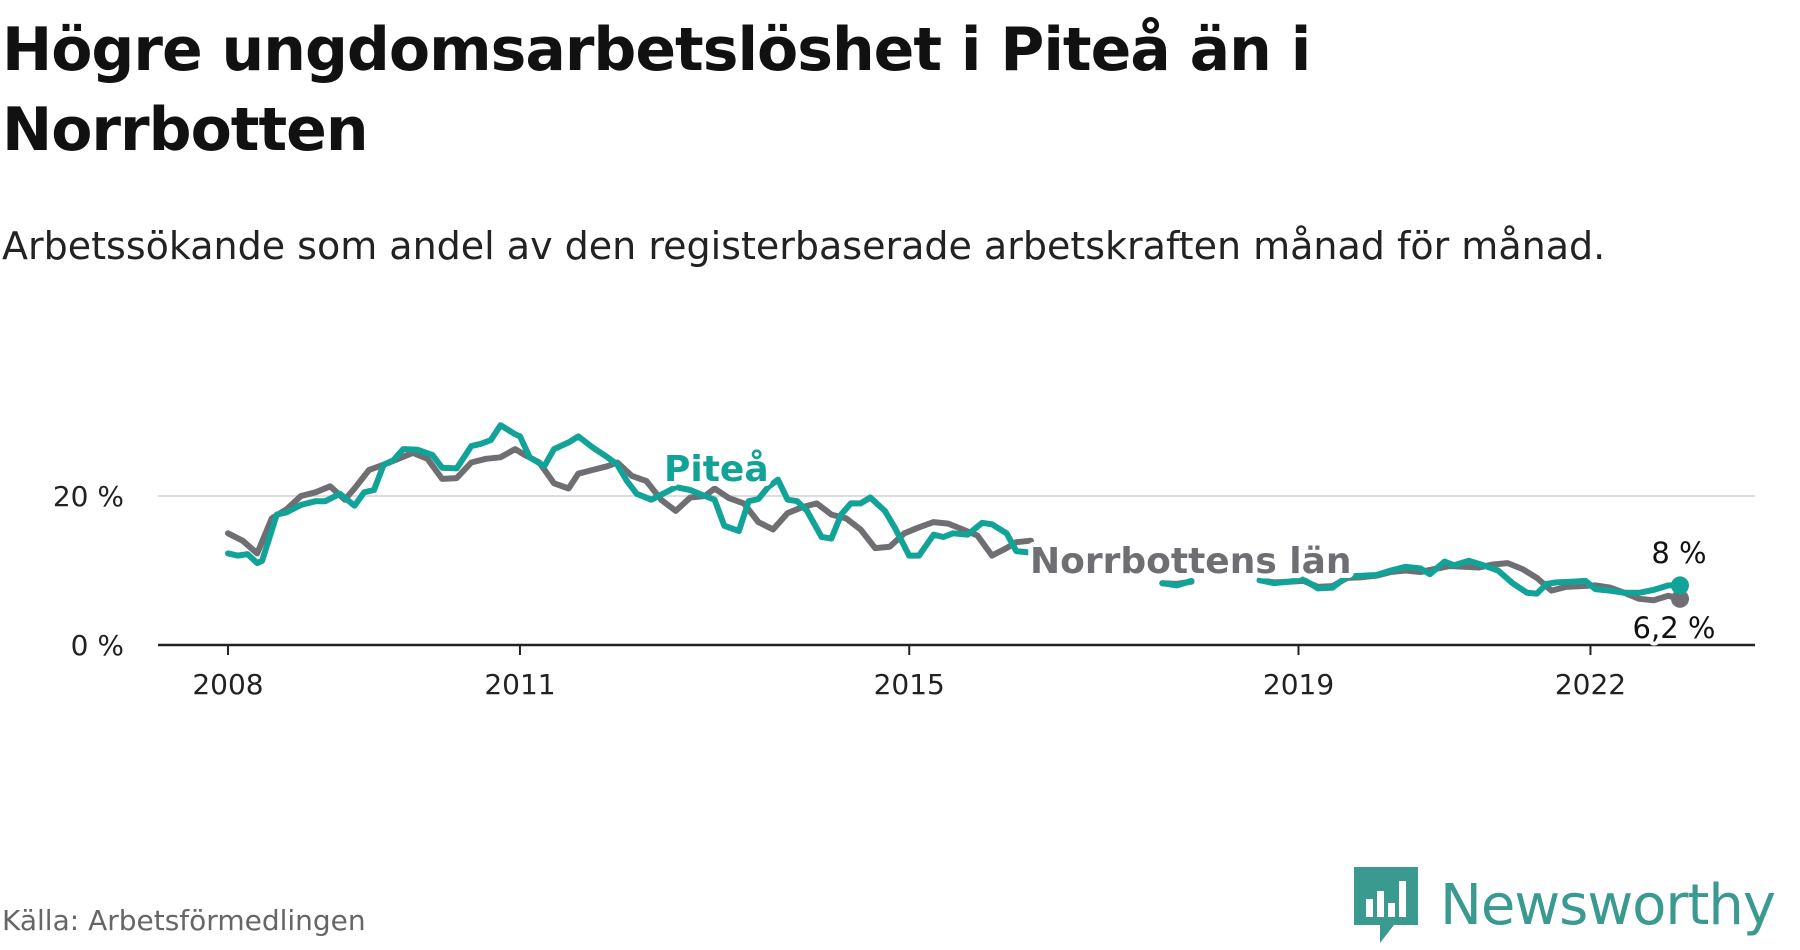  What do you see at coordinates (88, 571) in the screenshot?
I see `y-axis-ticks: 0 % 20 %` at bounding box center [88, 571].